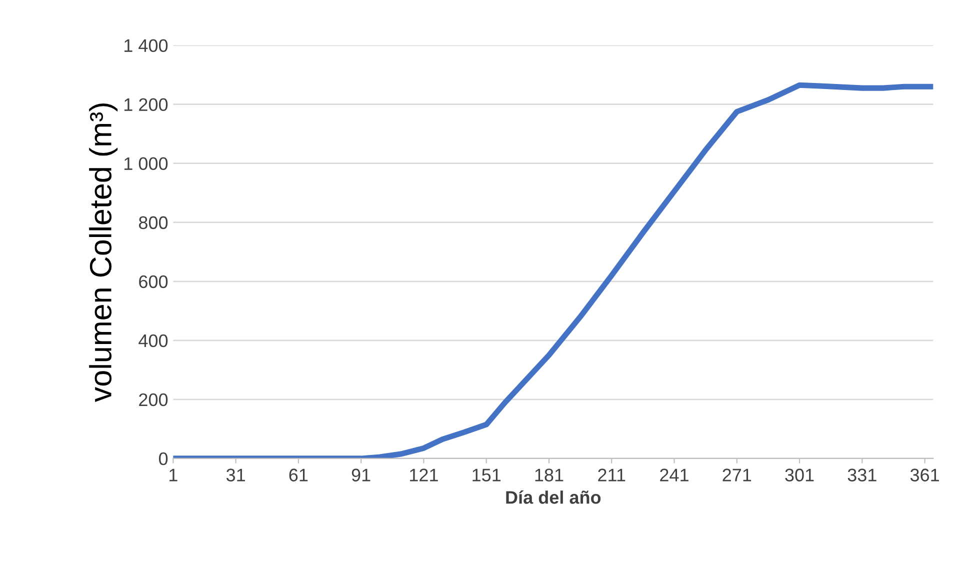  I want to click on x-tick-label: 301, so click(799, 475).